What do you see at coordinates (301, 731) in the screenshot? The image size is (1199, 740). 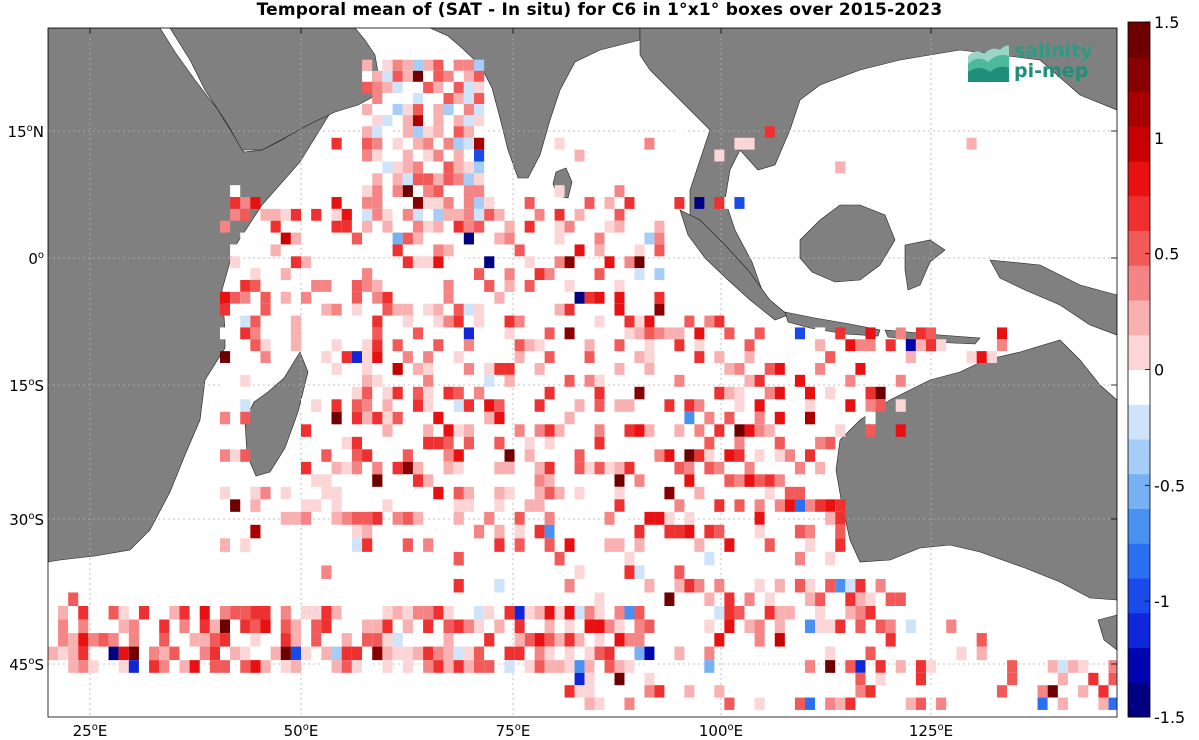 I see `lon-tick-label: 50oE` at bounding box center [301, 731].